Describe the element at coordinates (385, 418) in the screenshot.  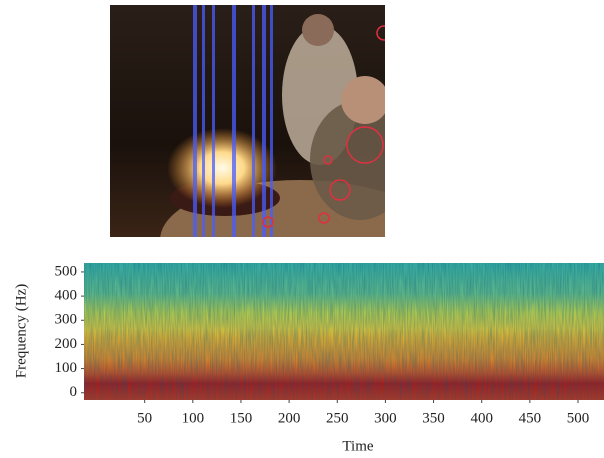
I see `x-tick-label: 300` at that location.